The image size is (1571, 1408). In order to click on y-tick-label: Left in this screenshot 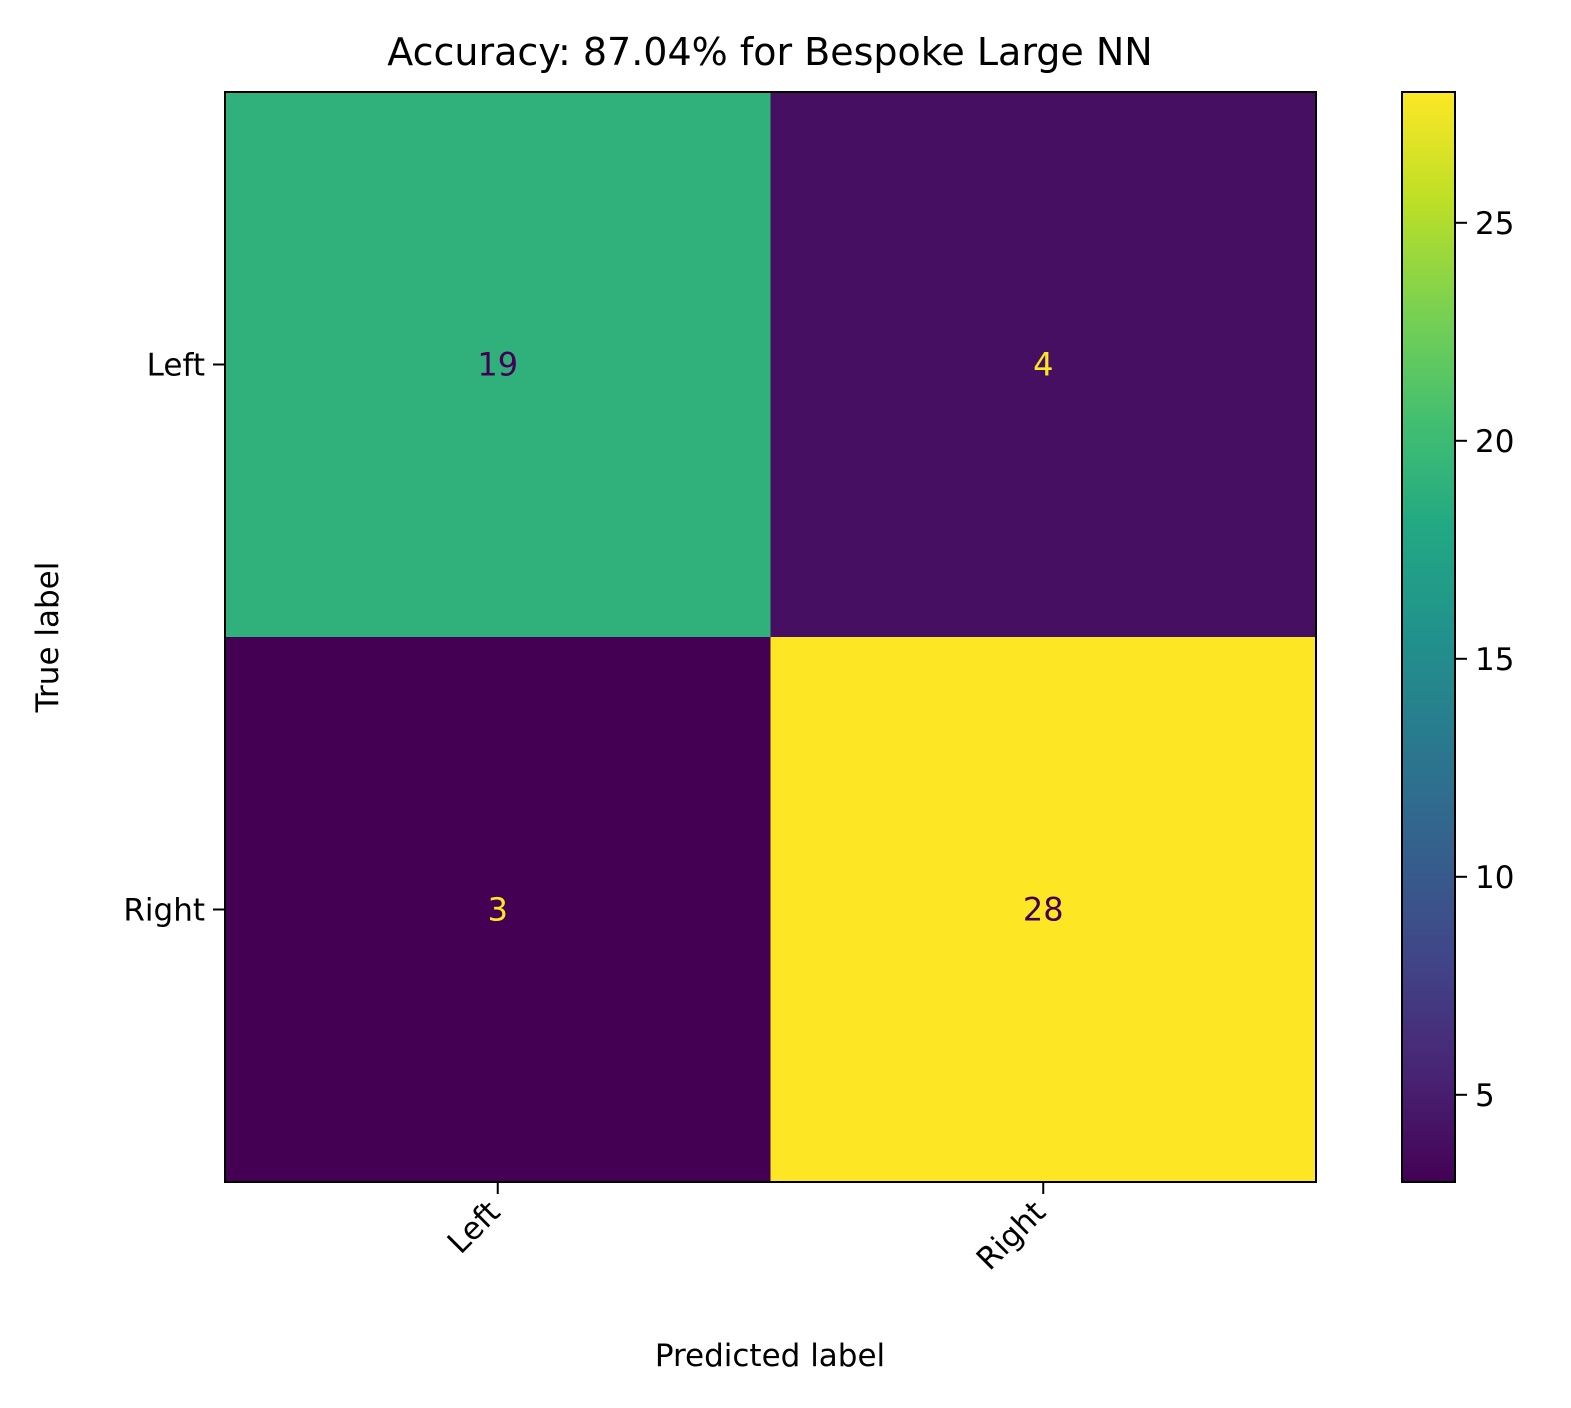, I will do `click(176, 366)`.